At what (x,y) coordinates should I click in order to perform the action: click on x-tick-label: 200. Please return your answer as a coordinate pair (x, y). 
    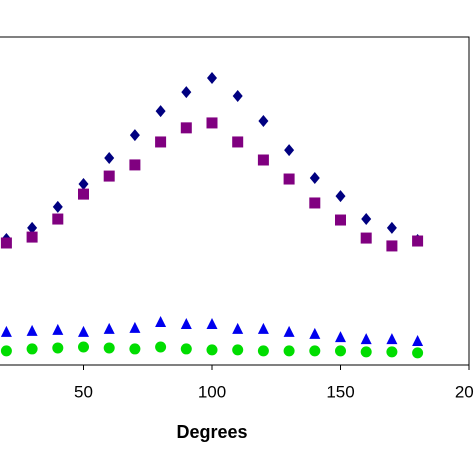
    Looking at the image, I should click on (464, 391).